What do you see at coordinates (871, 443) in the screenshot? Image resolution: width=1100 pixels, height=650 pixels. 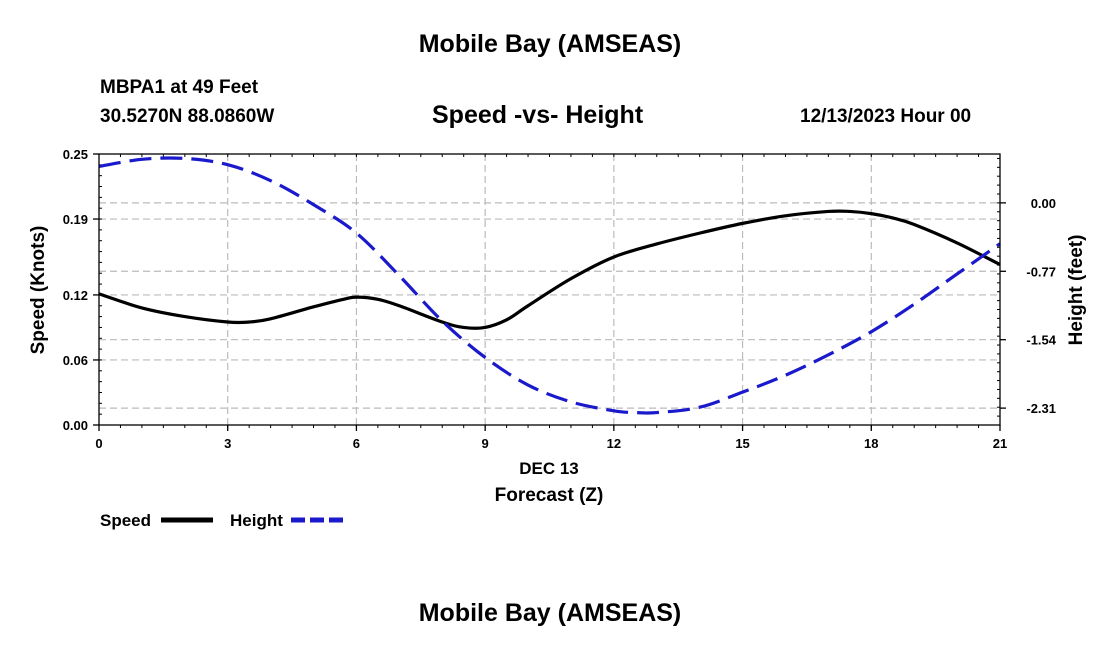 I see `x-tick-label: 18` at bounding box center [871, 443].